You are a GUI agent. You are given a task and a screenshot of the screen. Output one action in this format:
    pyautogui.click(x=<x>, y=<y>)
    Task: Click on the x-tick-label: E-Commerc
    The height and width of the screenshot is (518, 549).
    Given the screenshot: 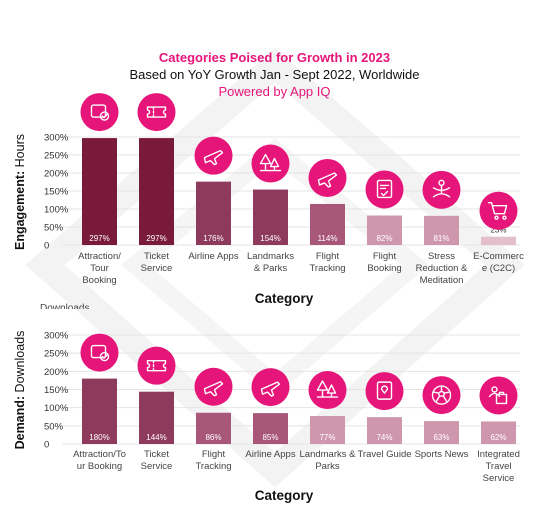 What is the action you would take?
    pyautogui.click(x=498, y=256)
    